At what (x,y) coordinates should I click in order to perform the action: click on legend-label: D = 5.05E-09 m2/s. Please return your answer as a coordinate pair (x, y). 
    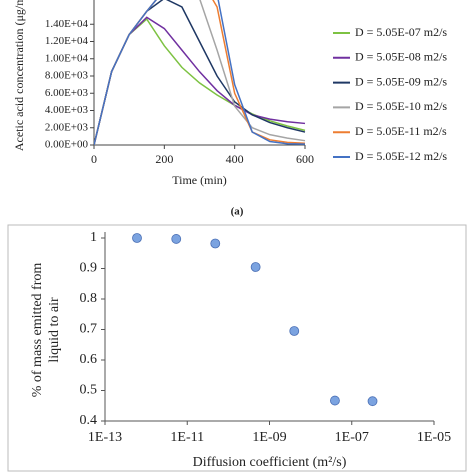
    Looking at the image, I should click on (401, 81).